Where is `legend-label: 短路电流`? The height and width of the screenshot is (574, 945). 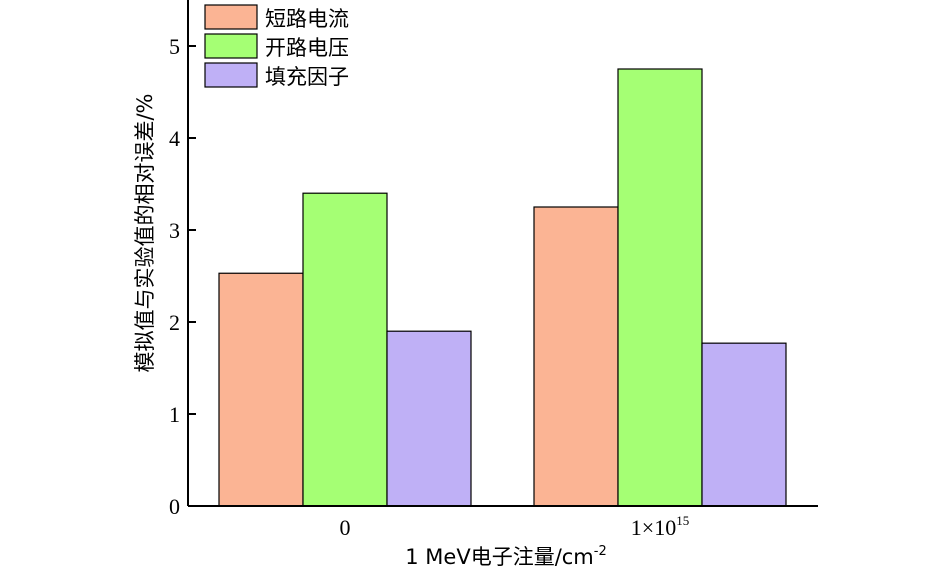
legend-label: 短路电流 is located at coordinates (307, 19).